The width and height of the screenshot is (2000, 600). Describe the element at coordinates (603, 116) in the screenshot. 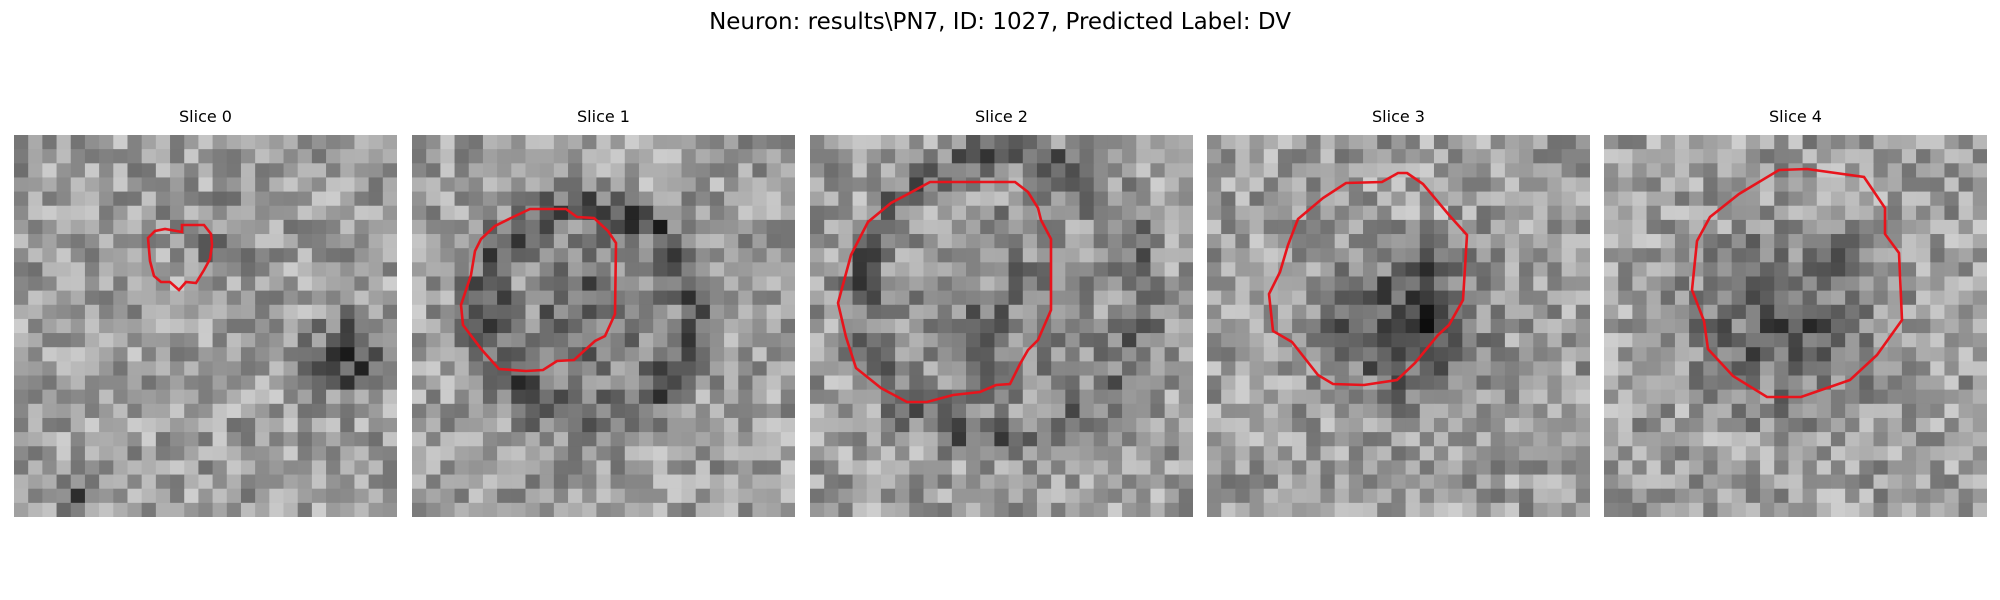

I see `slice-title: Slice 1` at that location.